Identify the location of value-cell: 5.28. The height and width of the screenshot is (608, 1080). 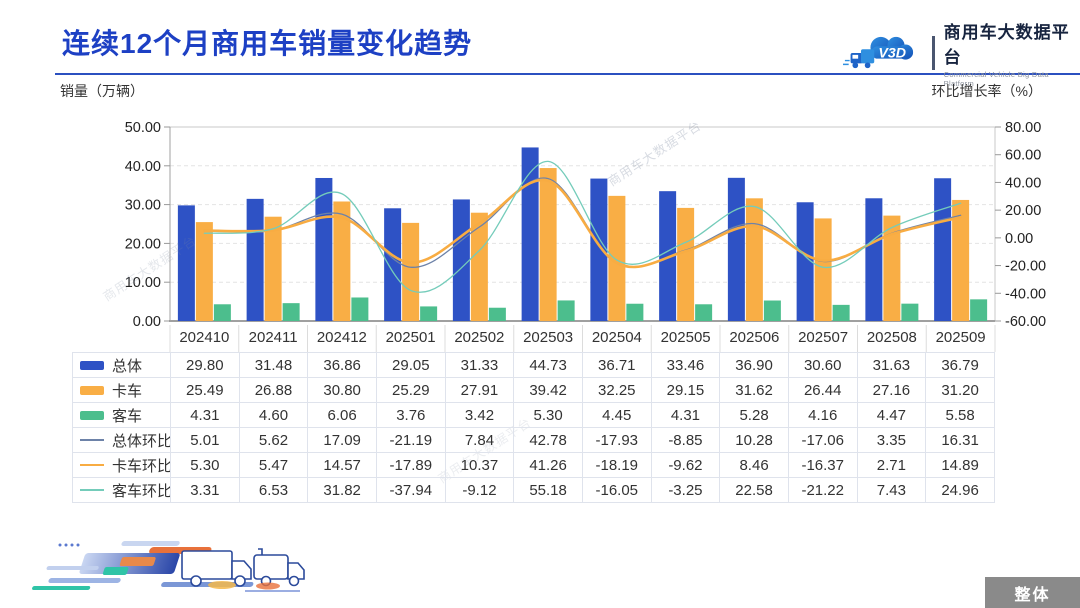
(754, 415).